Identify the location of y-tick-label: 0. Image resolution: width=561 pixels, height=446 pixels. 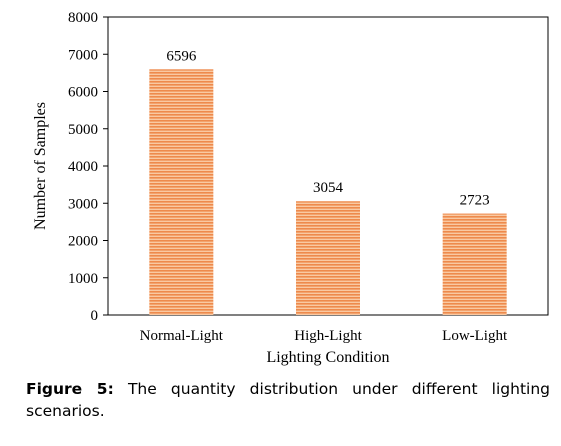
(95, 316).